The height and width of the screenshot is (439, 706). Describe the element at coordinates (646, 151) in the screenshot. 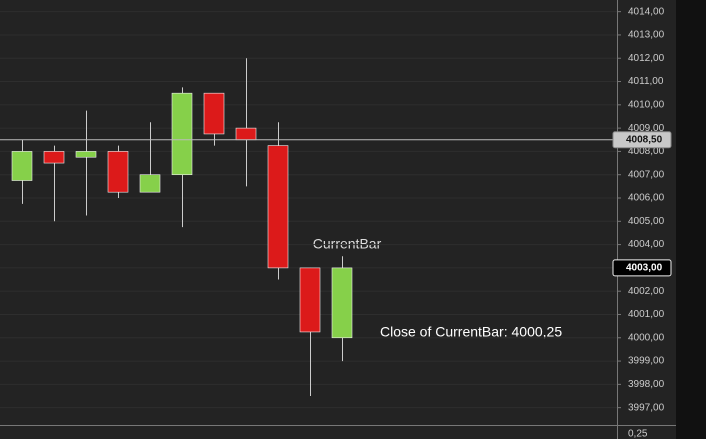

I see `y-tick-label: 4008,00` at that location.